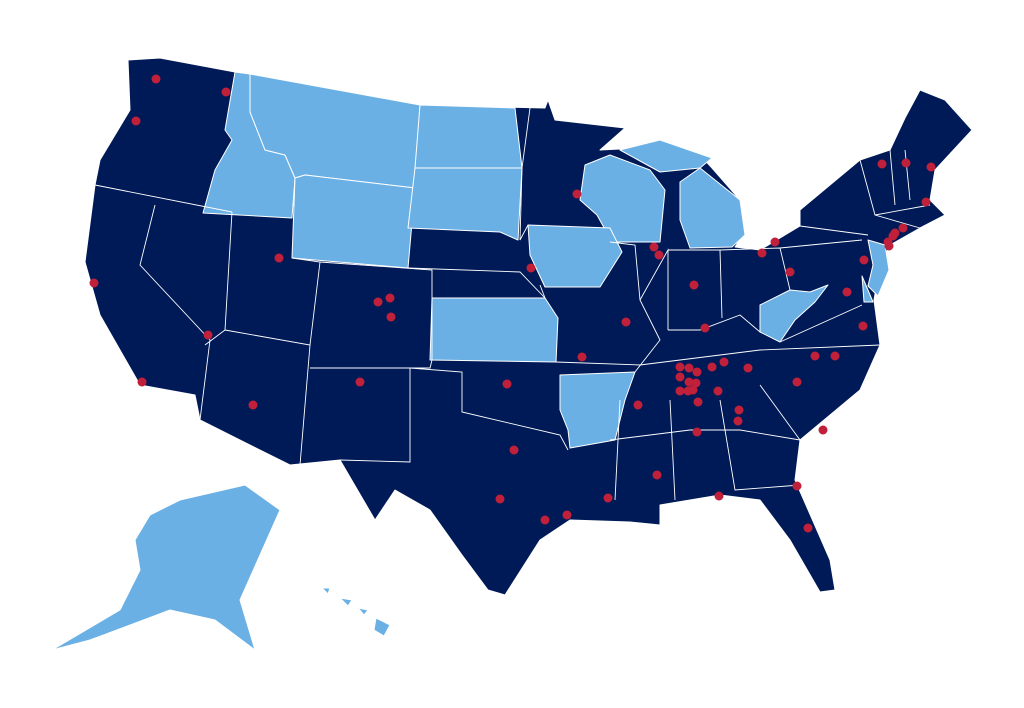  I want to click on wyoming-icon, so click(353, 221).